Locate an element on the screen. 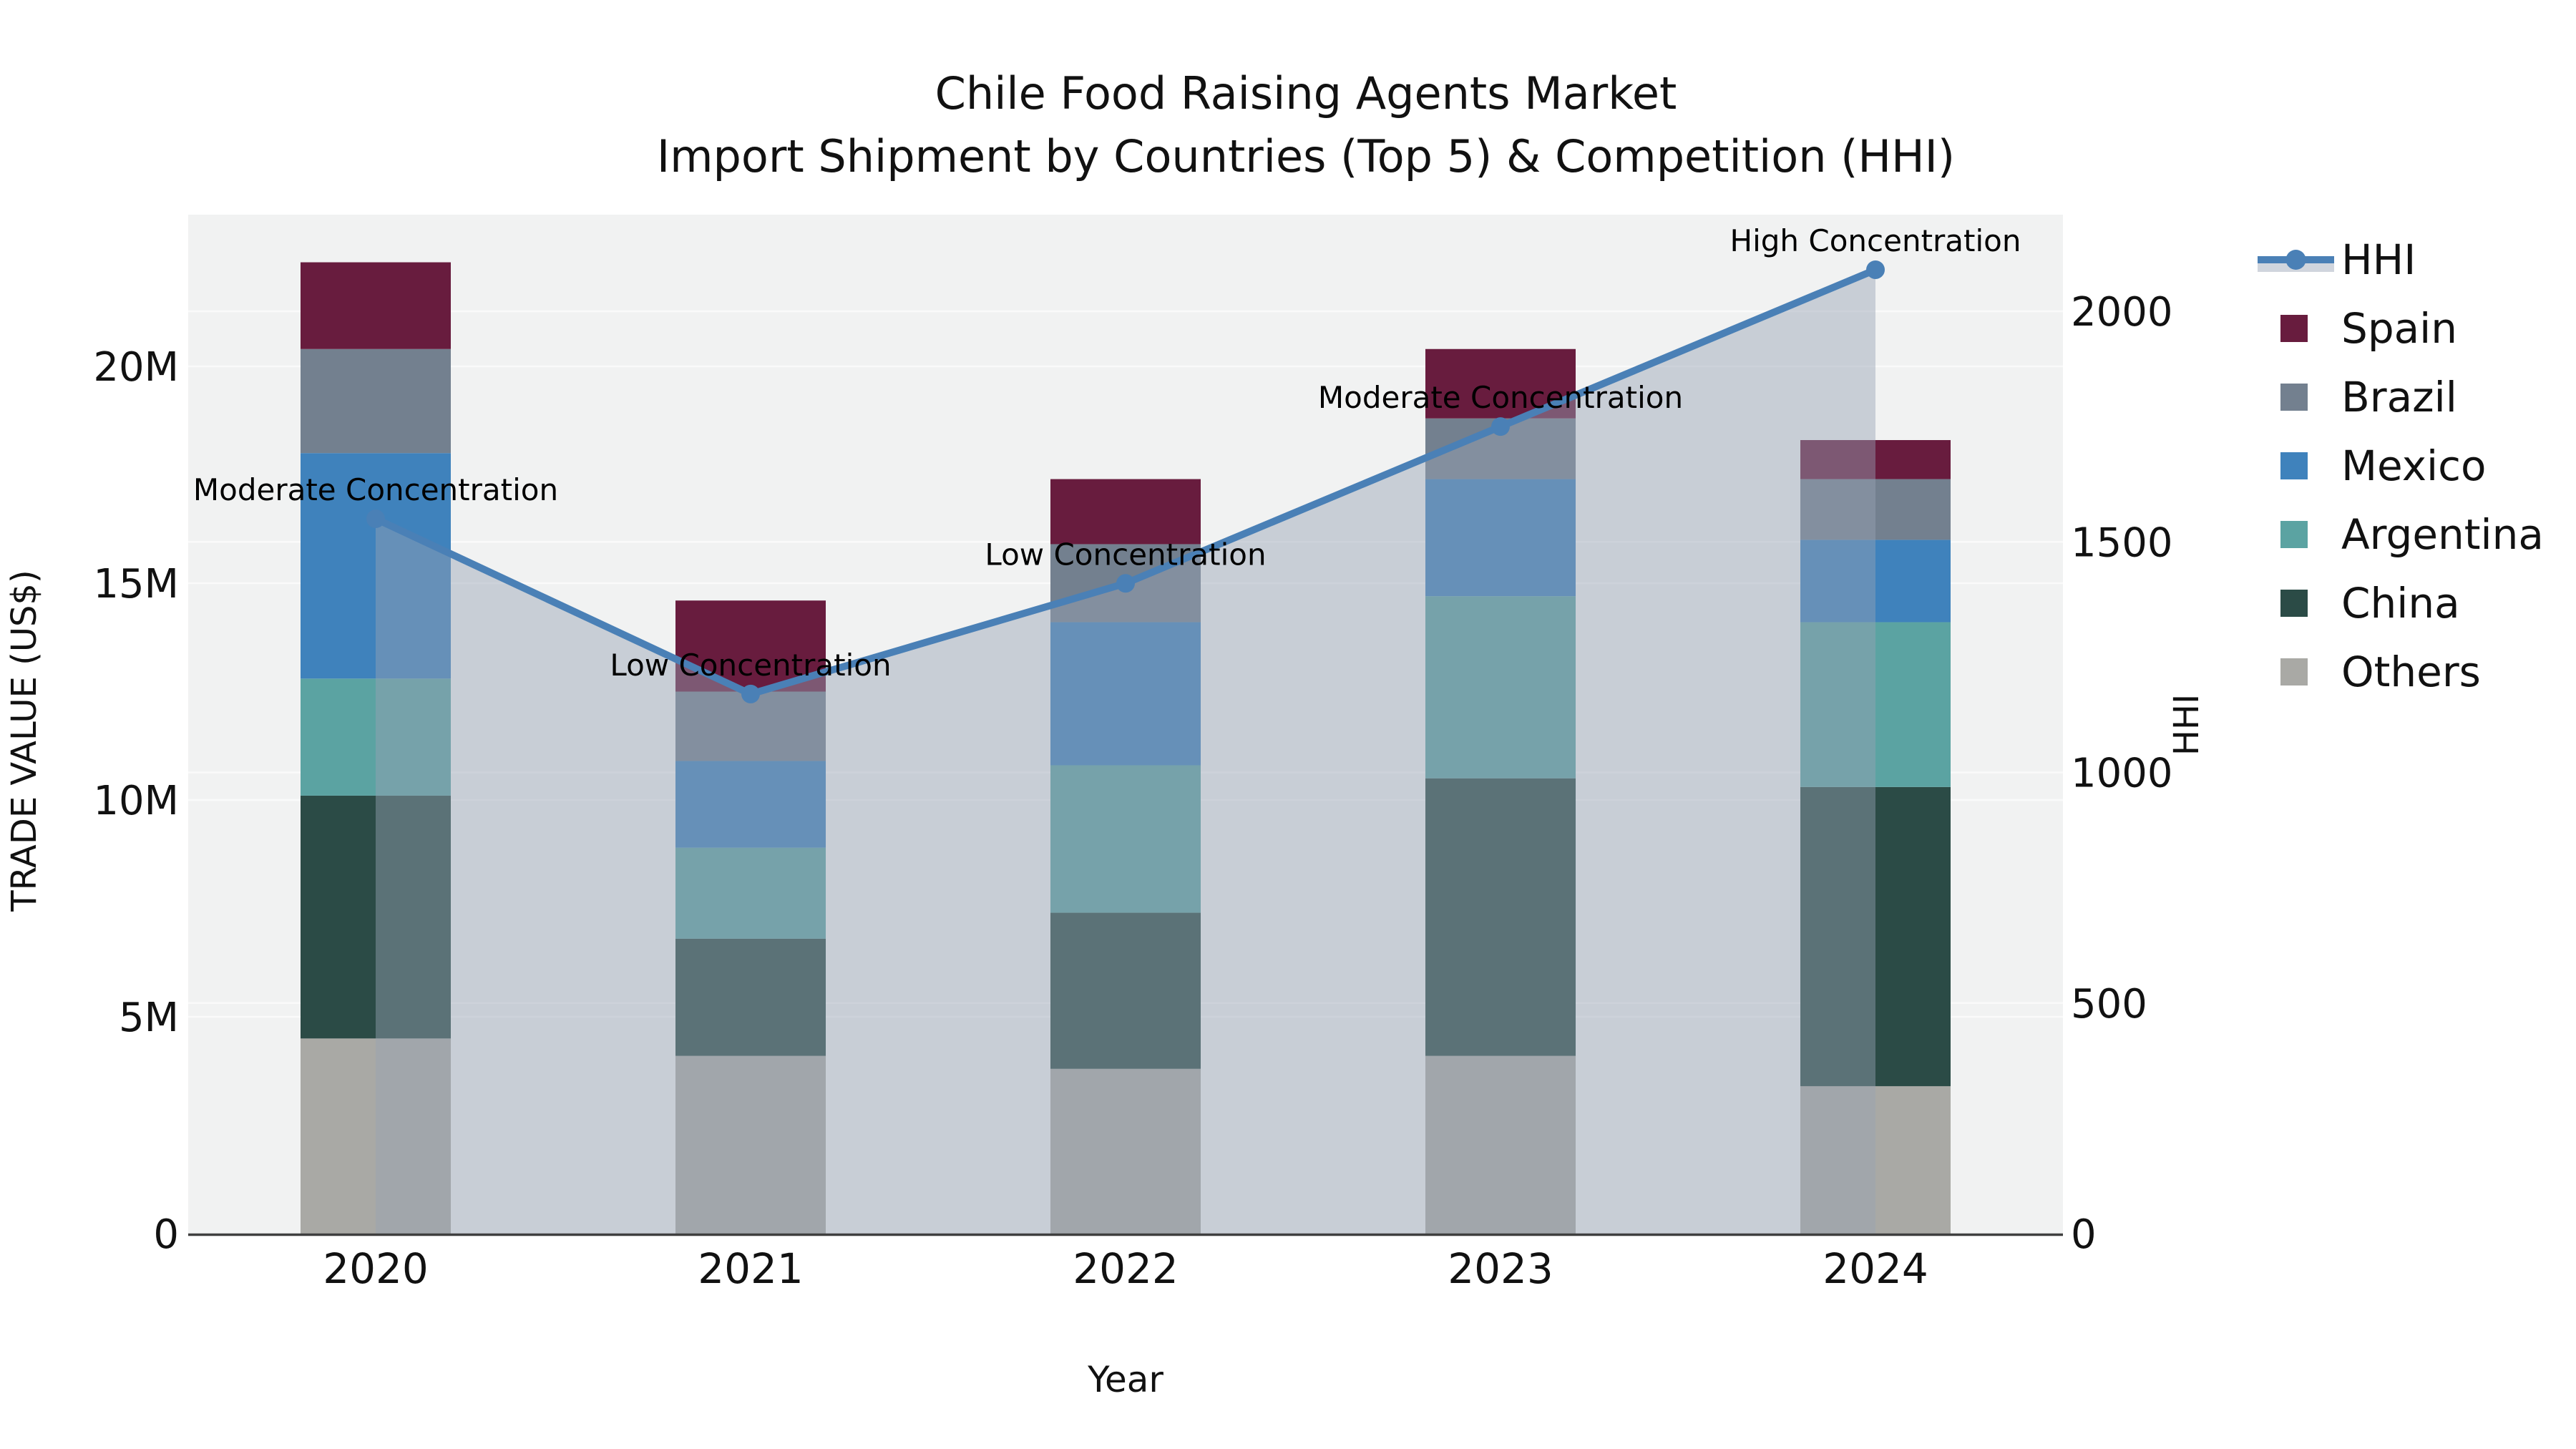  hhi-marker-2020 is located at coordinates (375, 519).